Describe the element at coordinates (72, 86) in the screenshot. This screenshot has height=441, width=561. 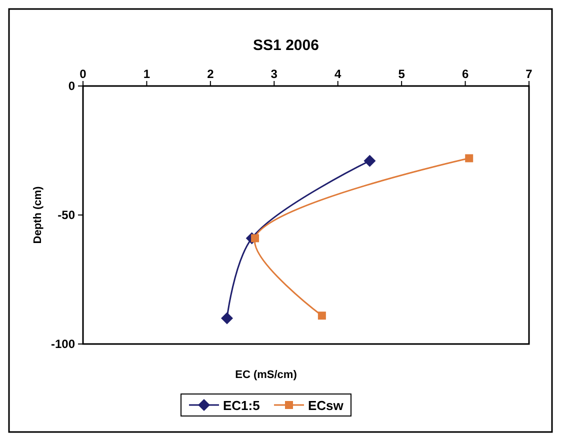
I see `y-tick-label: 0` at that location.